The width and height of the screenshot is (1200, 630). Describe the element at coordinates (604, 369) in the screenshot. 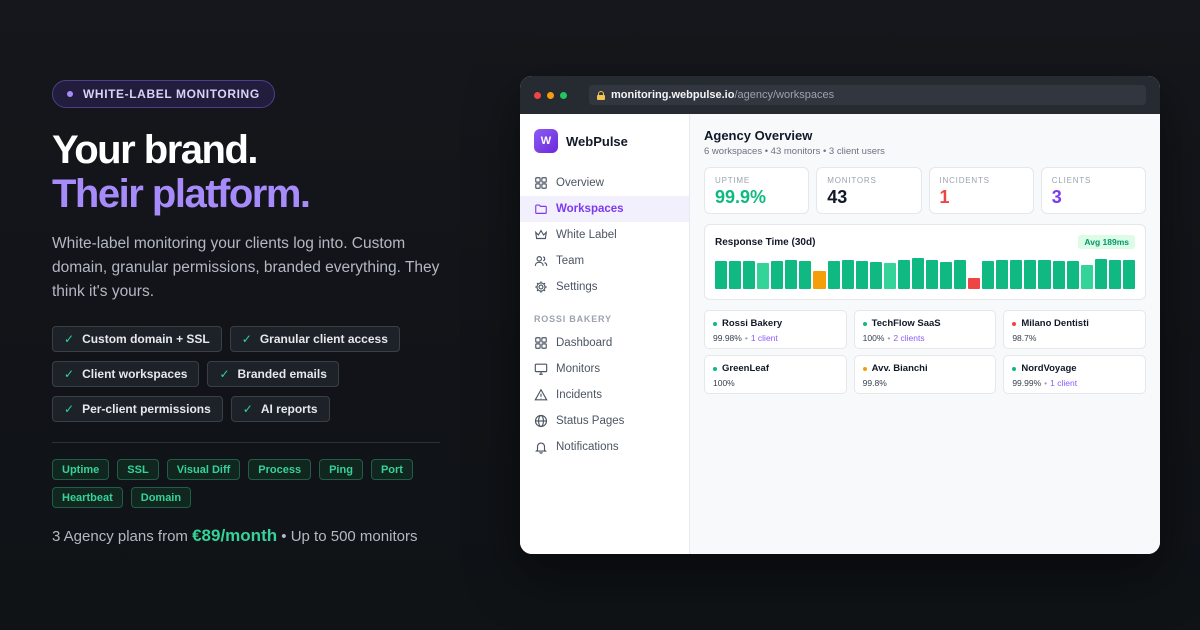

I see `sidebar-item-monitors: Monitors` at that location.